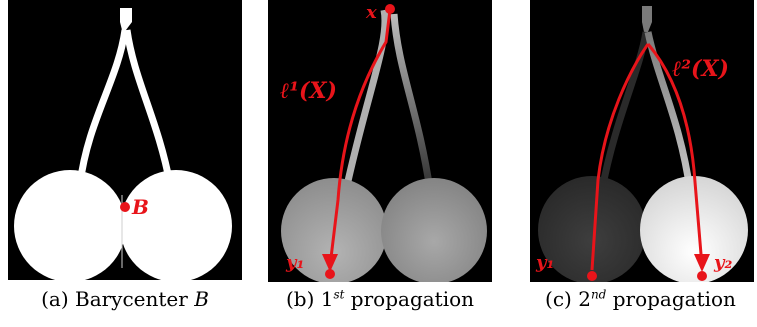 The width and height of the screenshot is (757, 327). I want to click on source-label: x, so click(371, 12).